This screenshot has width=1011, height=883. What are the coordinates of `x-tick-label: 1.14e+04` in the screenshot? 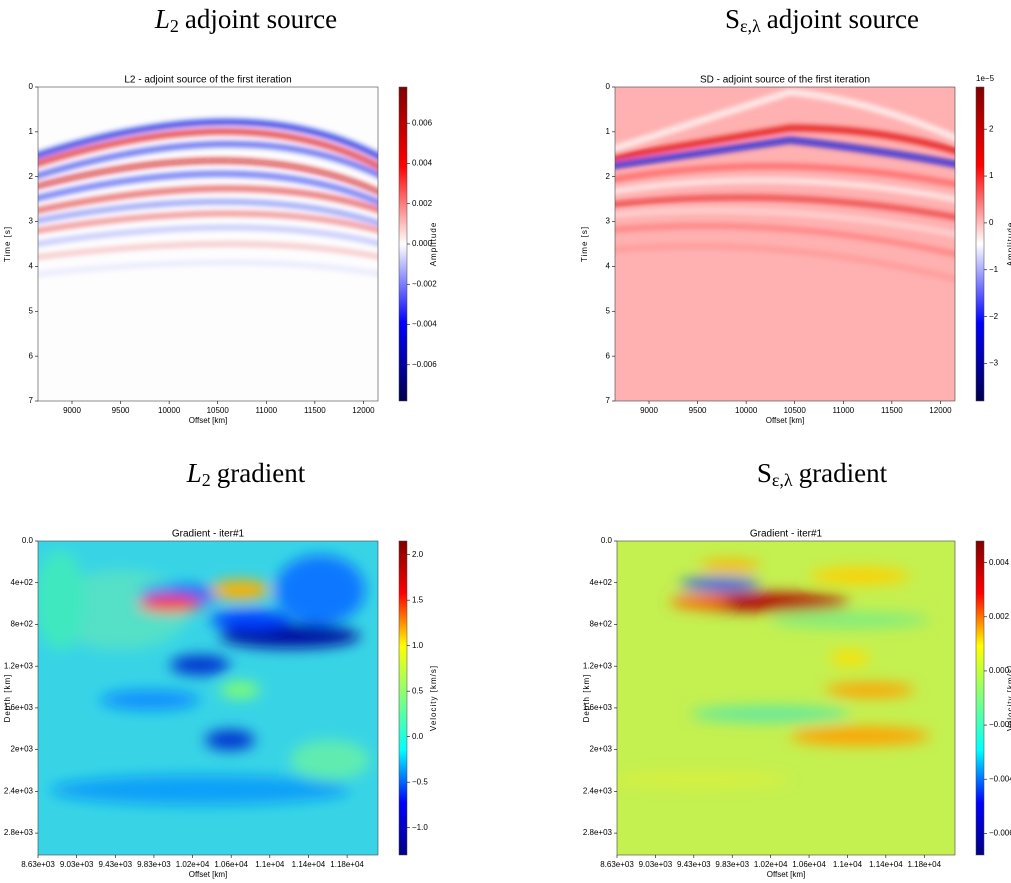 It's located at (886, 864).